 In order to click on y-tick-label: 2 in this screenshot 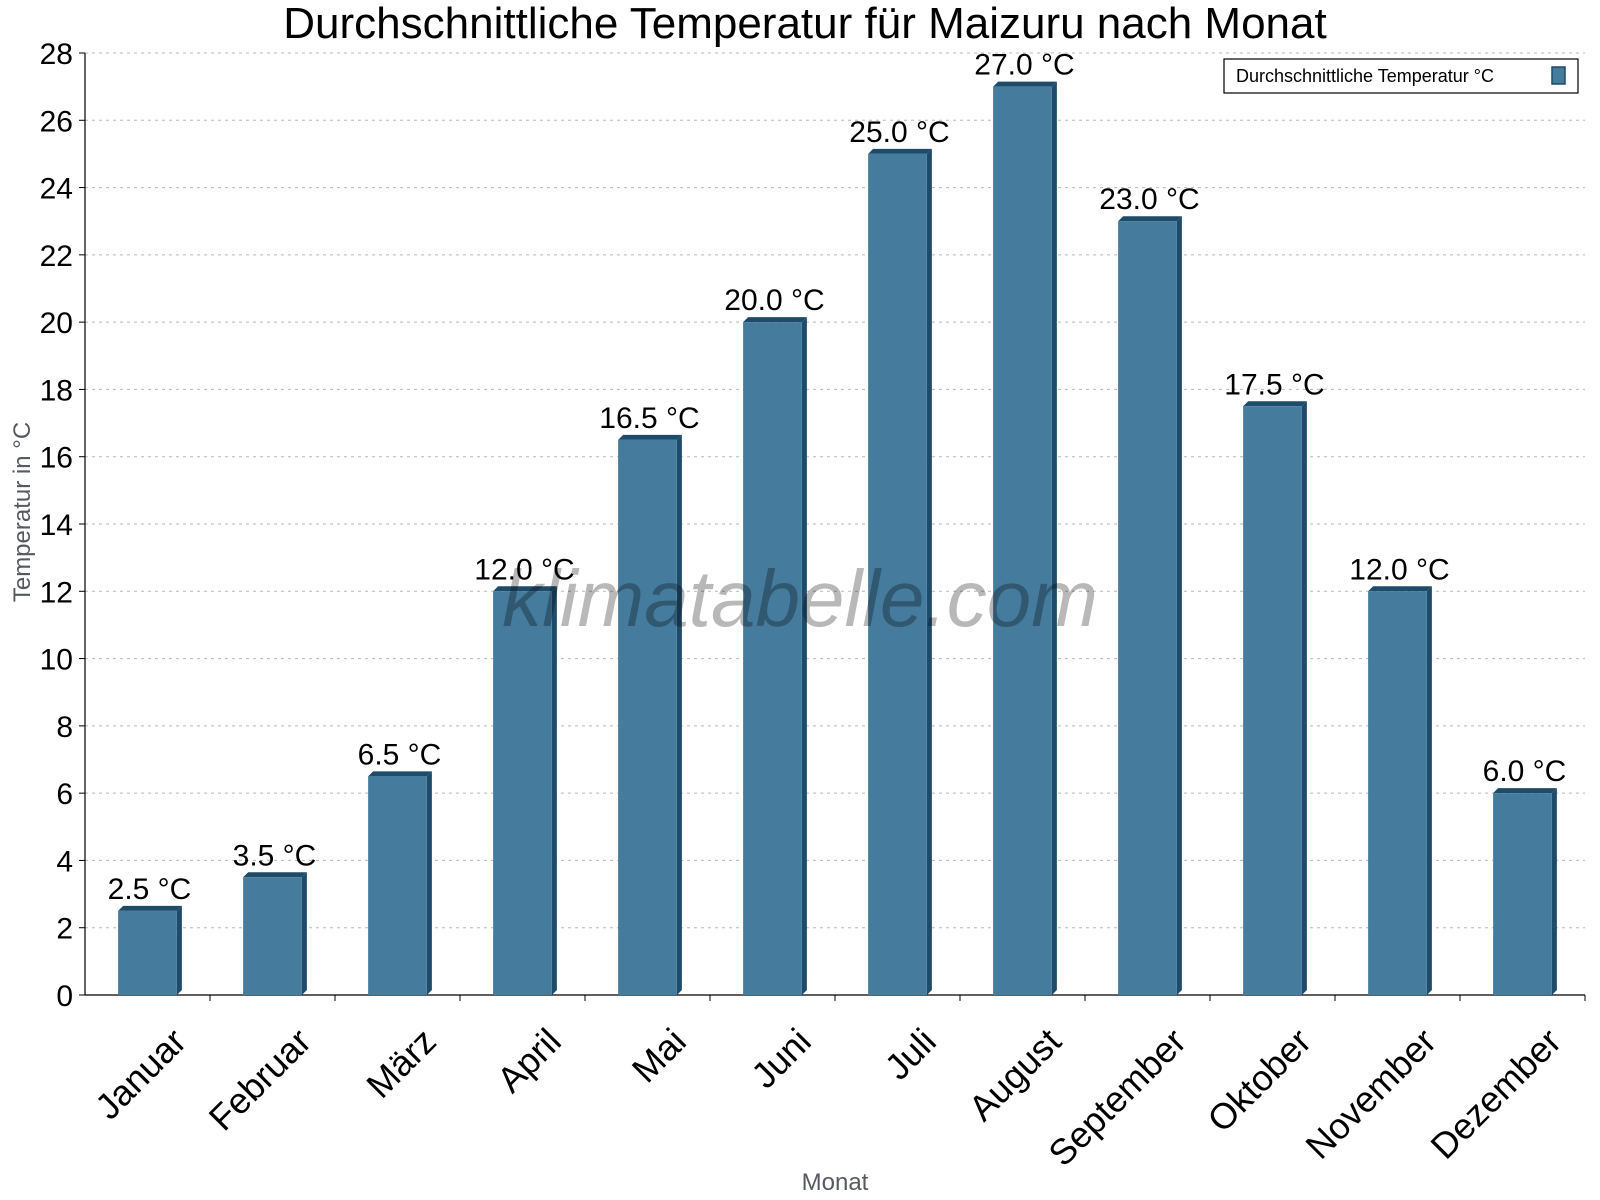, I will do `click(64, 929)`.